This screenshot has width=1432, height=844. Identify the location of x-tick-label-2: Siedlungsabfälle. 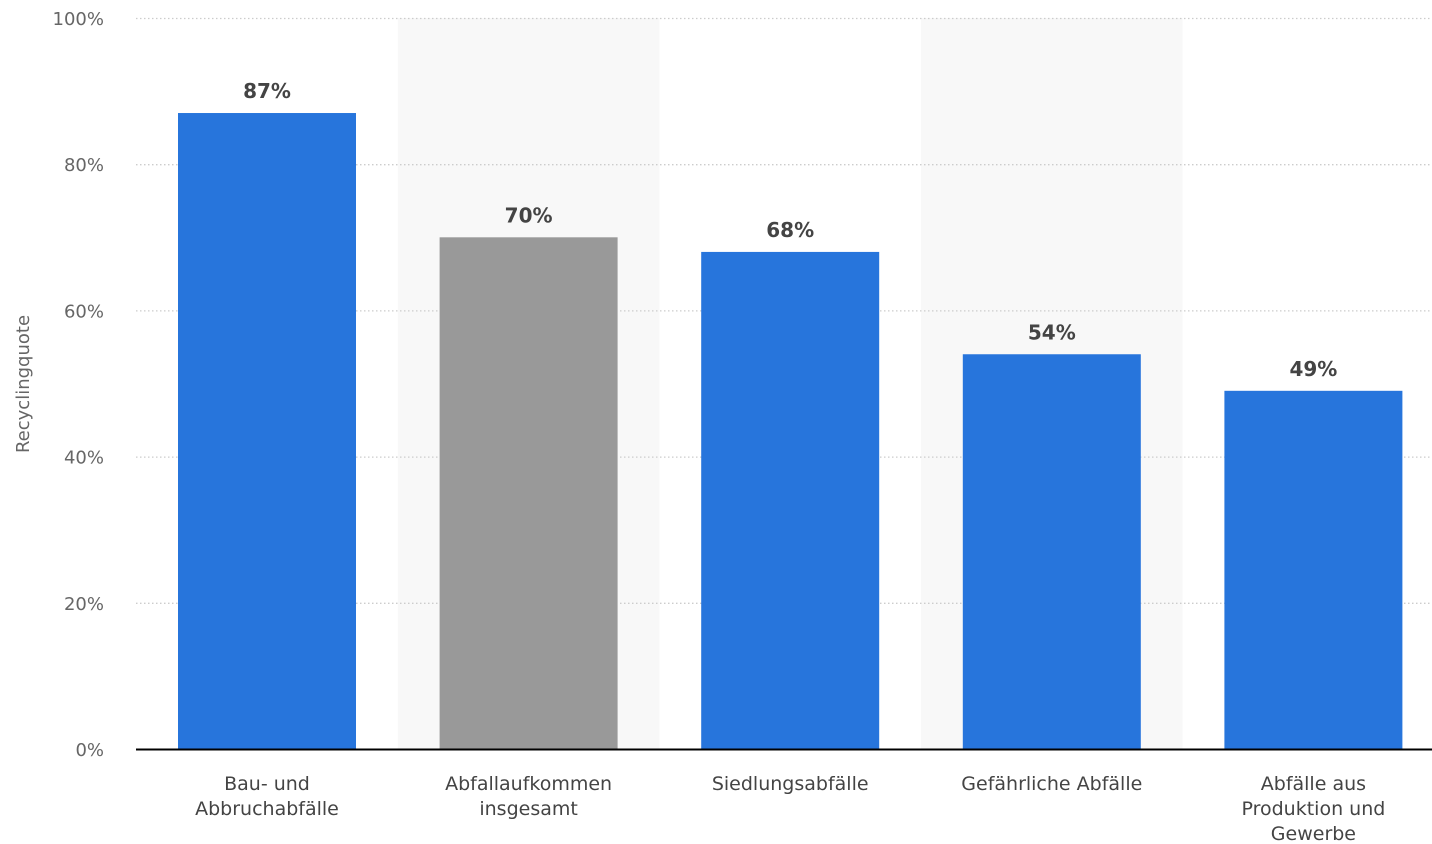
(790, 784).